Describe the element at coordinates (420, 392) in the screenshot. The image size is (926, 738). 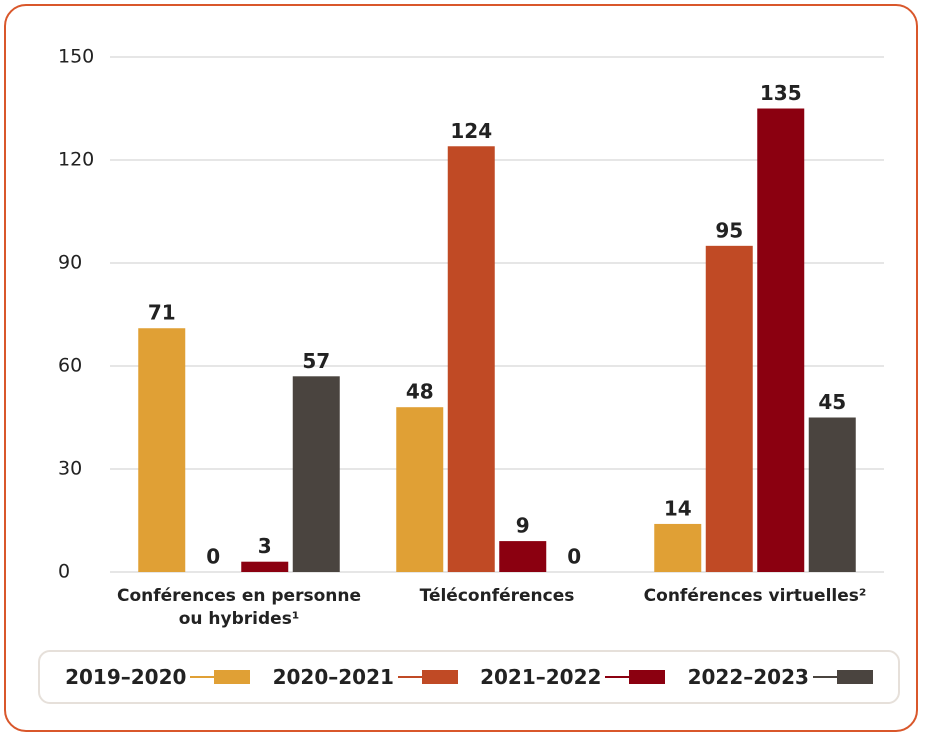
I see `value-label: 48` at that location.